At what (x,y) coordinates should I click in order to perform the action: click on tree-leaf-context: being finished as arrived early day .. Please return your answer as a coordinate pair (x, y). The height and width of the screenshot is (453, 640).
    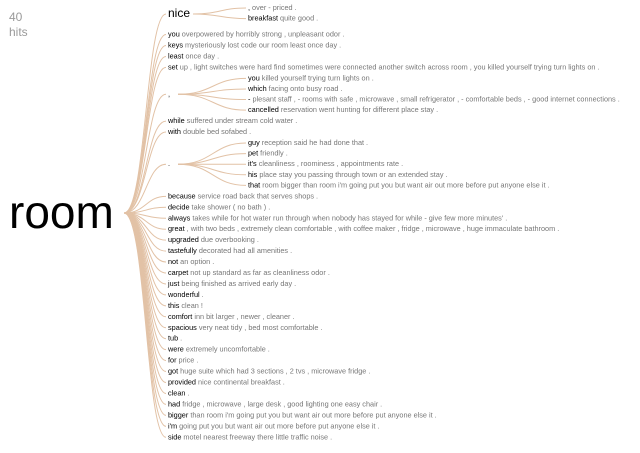
    Looking at the image, I should click on (237, 283).